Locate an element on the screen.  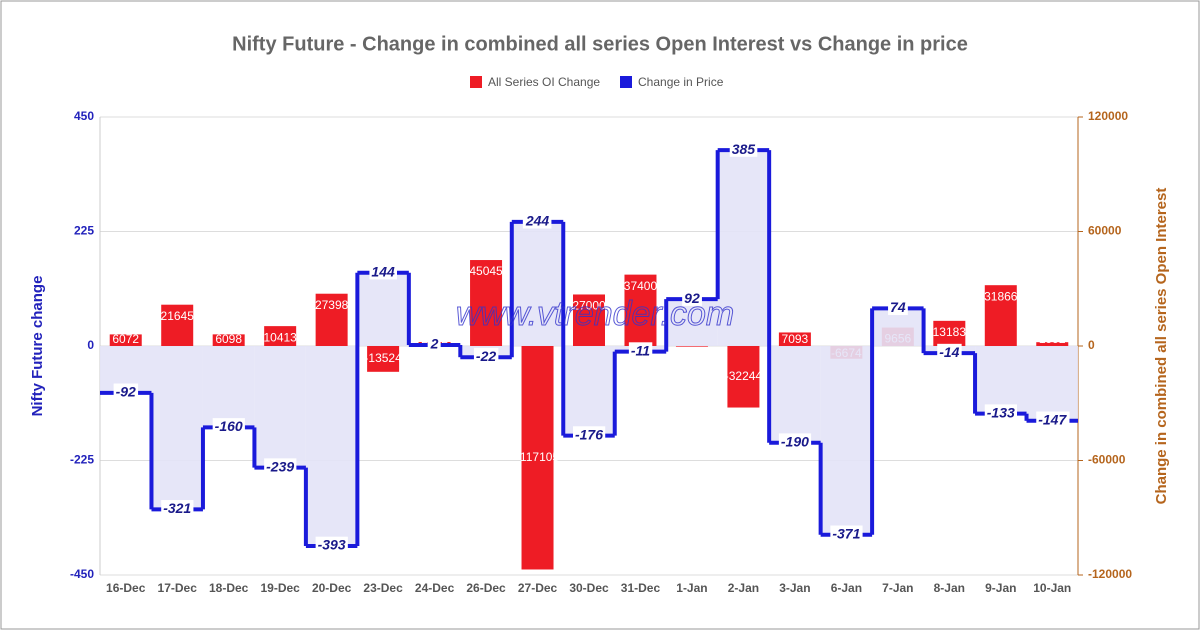
bar-value-label: 13183 is located at coordinates (950, 332).